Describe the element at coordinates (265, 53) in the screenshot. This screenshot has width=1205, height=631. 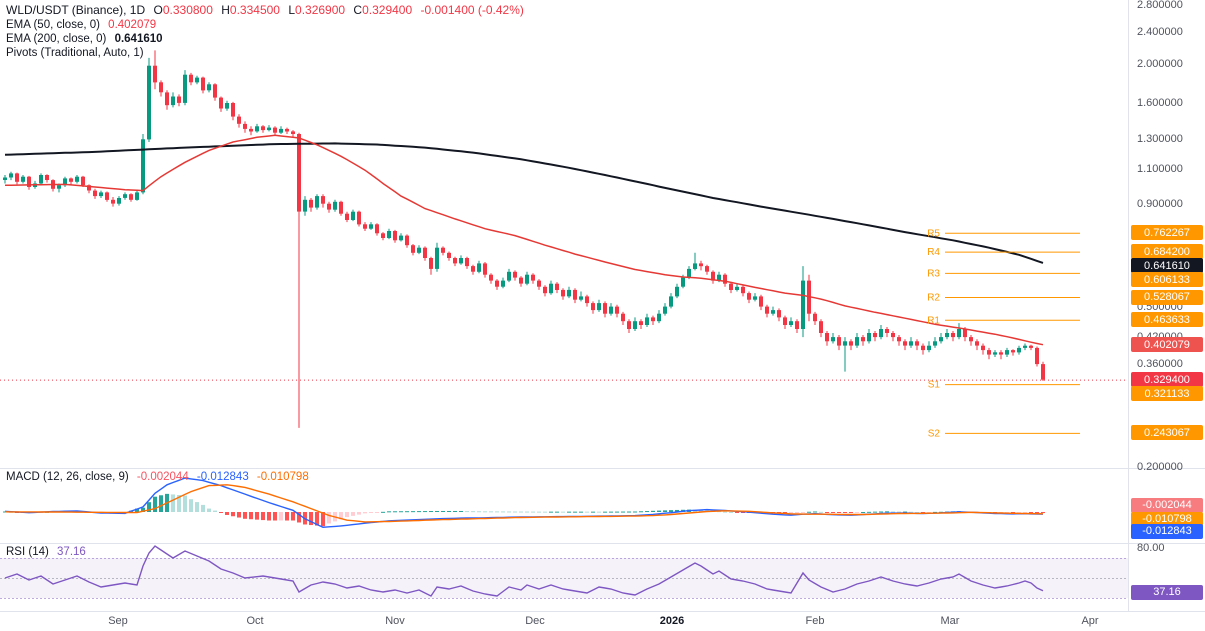
I see `pivots-legend-row: Pivots (Traditional, Auto, 1)` at that location.